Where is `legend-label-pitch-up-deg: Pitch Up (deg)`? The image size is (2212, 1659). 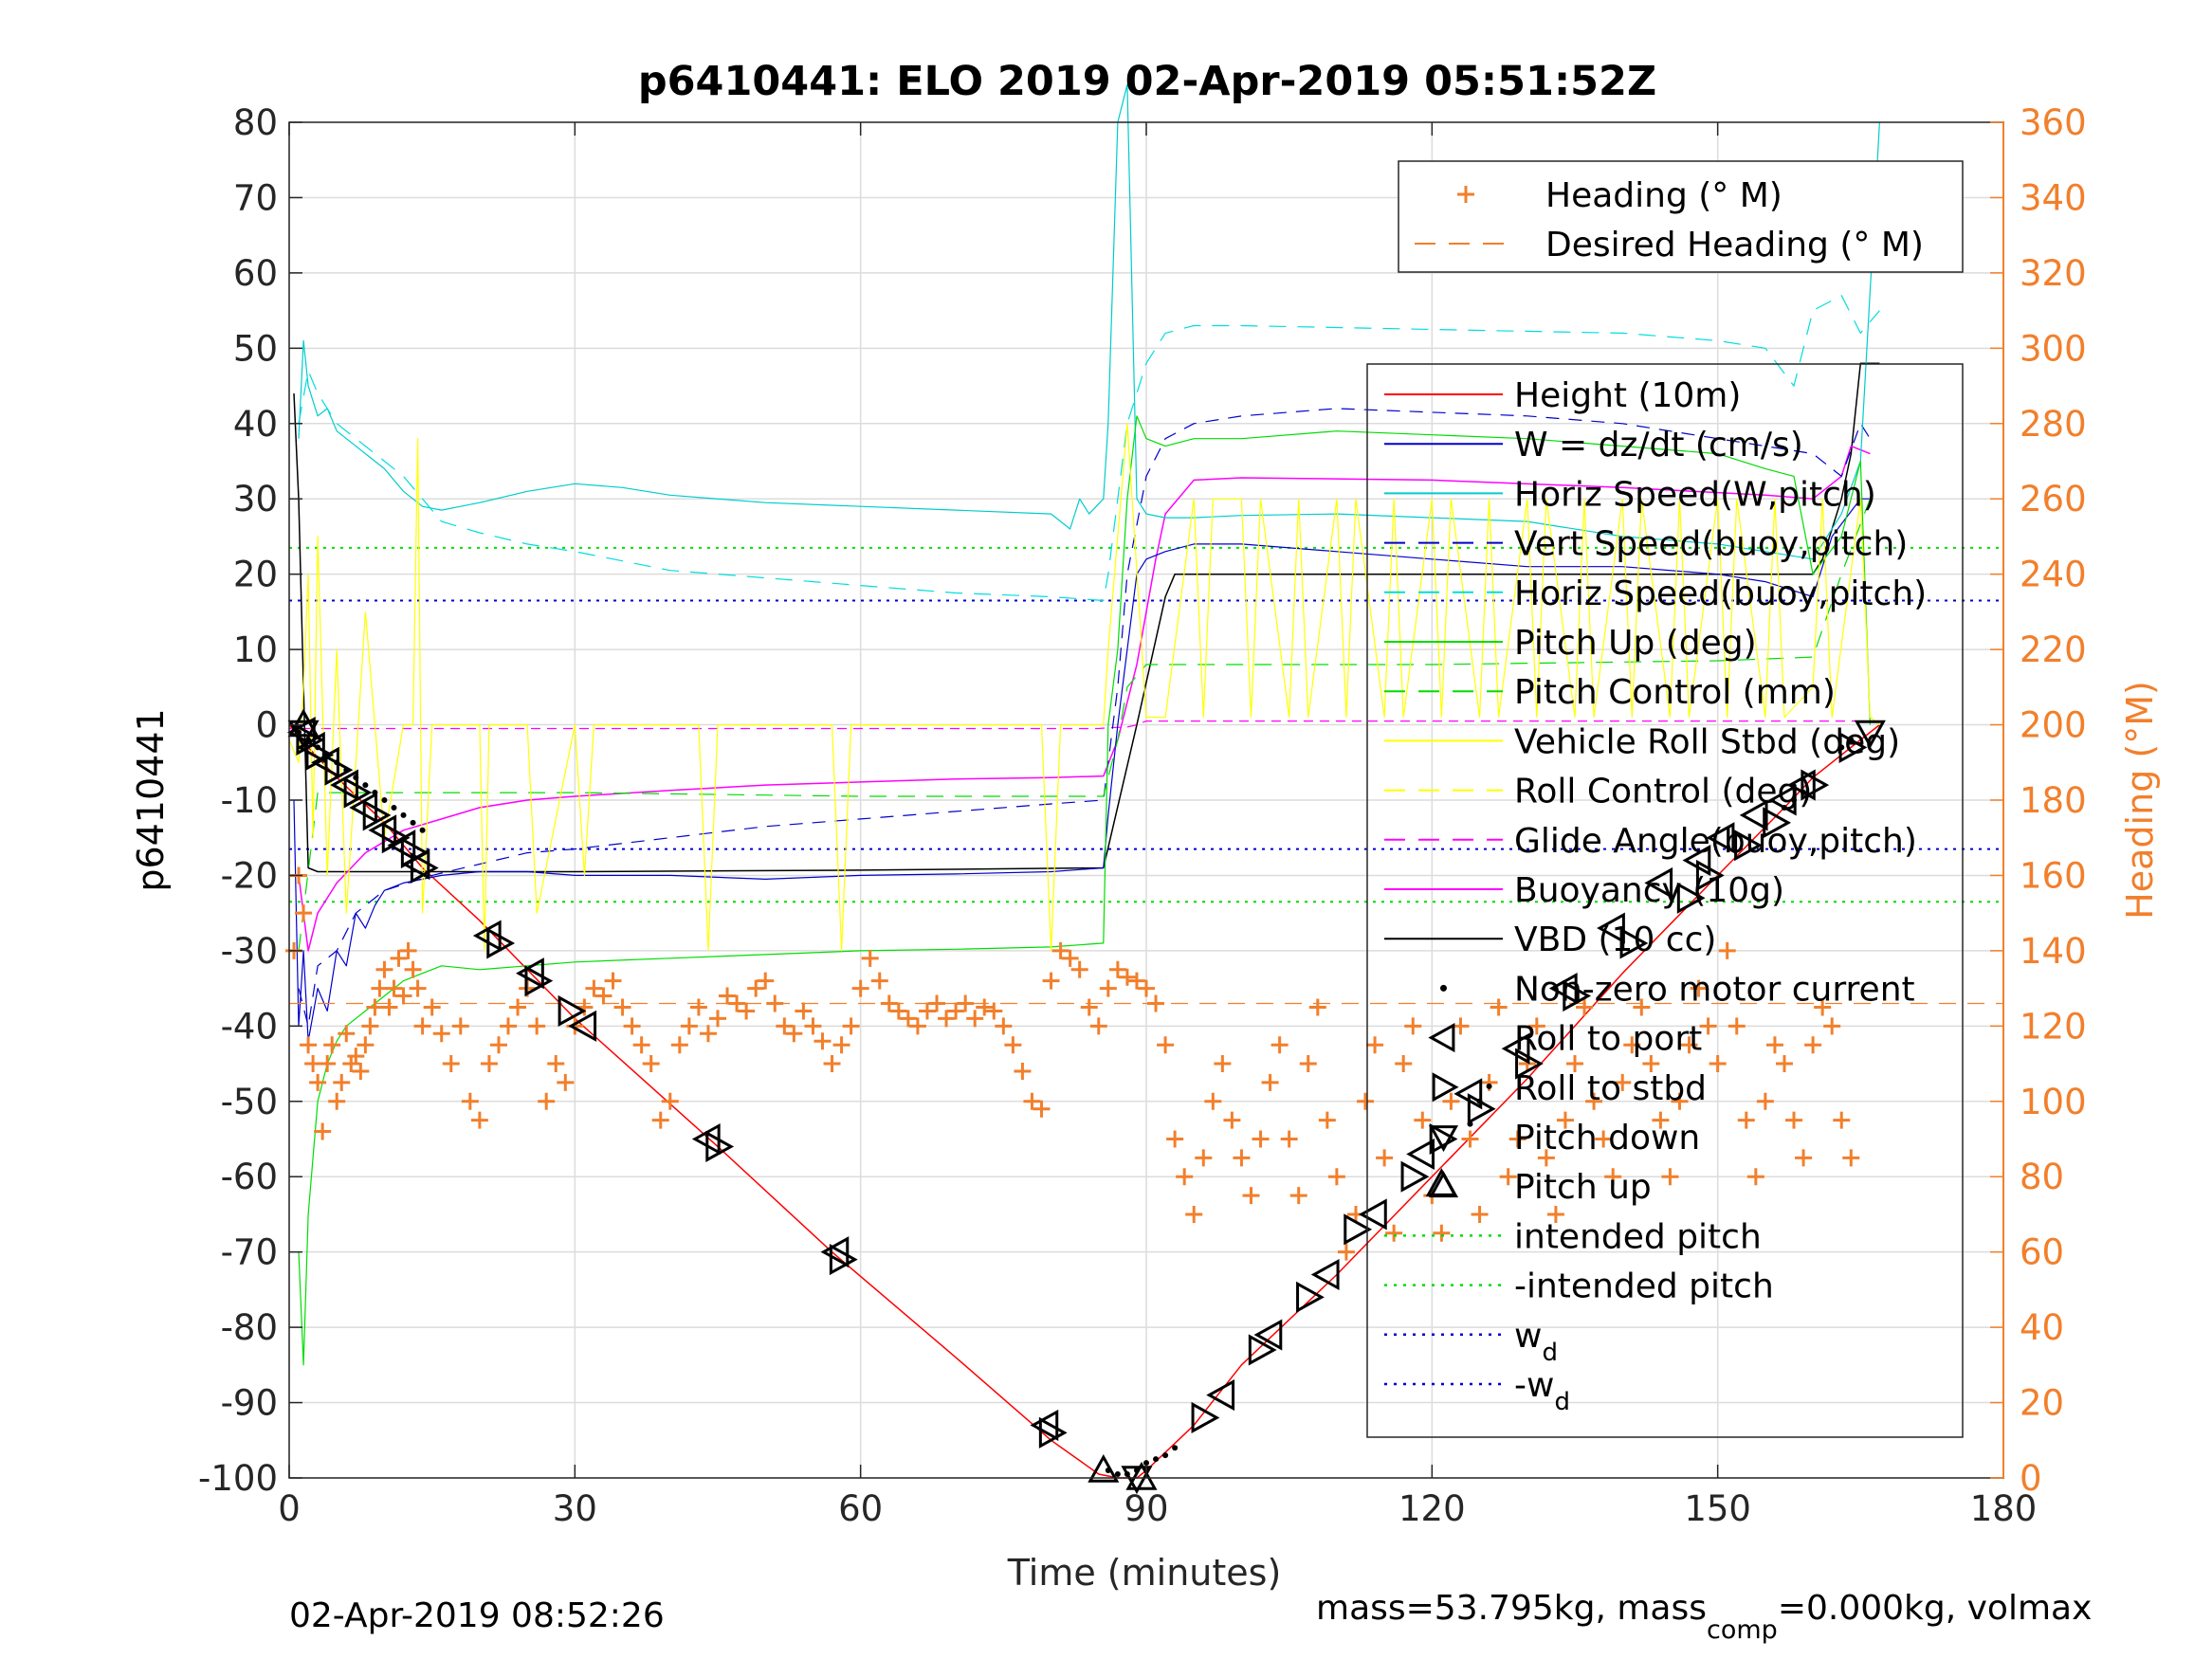 legend-label-pitch-up-deg: Pitch Up (deg) is located at coordinates (1635, 643).